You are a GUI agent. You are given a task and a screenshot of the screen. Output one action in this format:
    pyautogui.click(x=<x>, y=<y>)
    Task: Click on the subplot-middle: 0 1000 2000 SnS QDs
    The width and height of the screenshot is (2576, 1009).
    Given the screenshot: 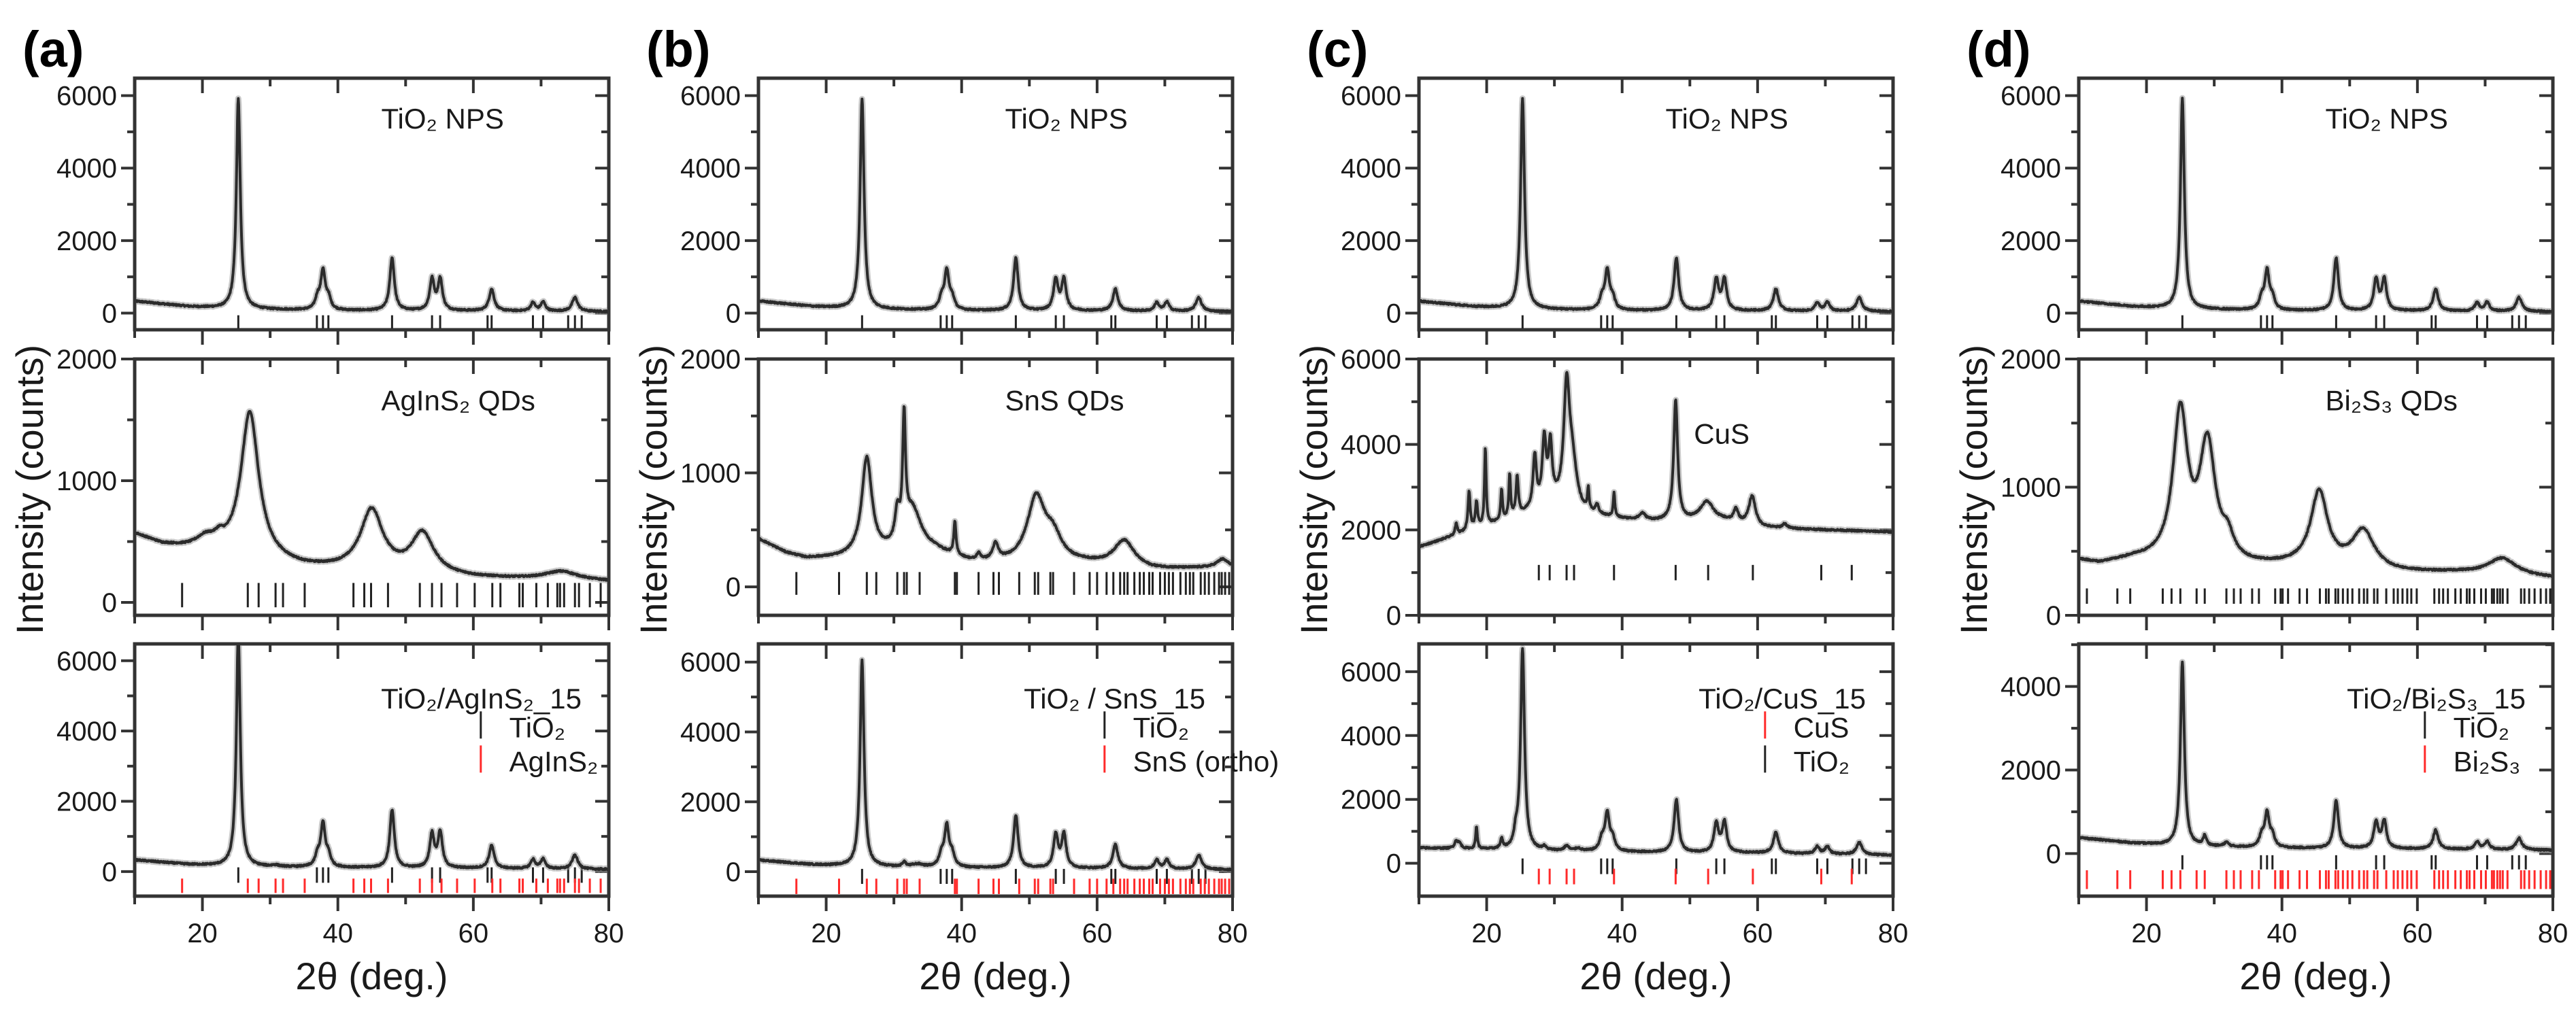 What is the action you would take?
    pyautogui.click(x=957, y=487)
    